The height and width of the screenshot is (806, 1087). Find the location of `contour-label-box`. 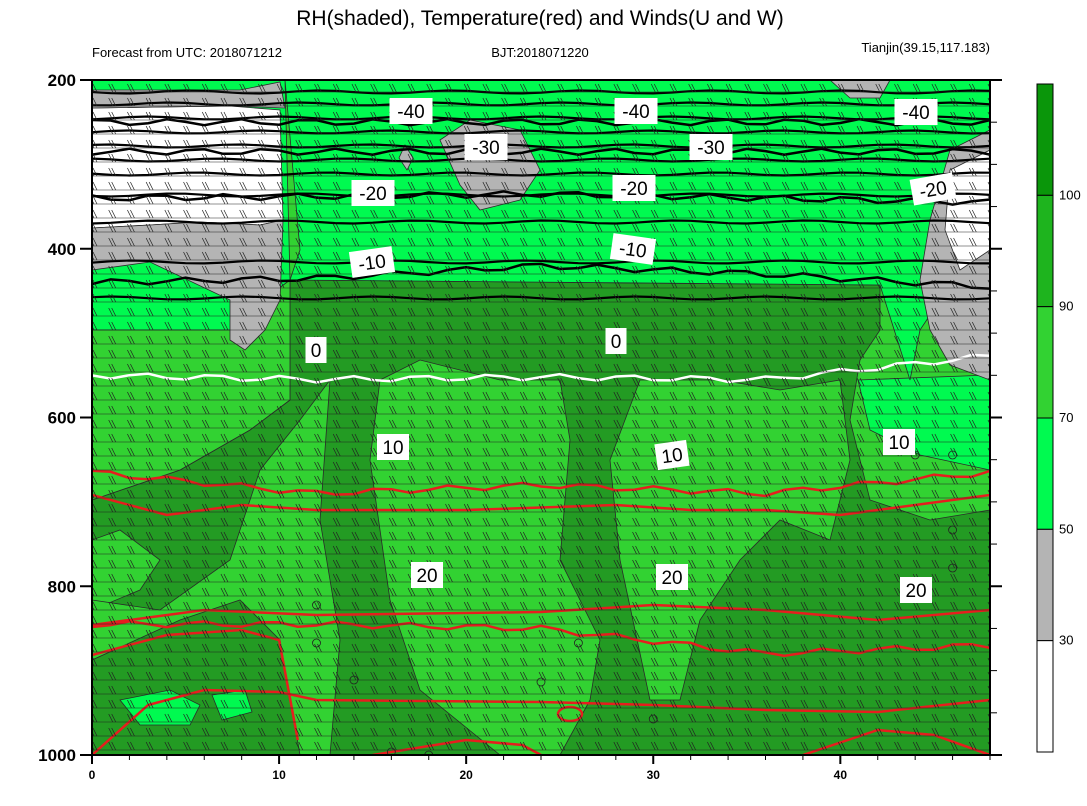

contour-label-box is located at coordinates (372, 262).